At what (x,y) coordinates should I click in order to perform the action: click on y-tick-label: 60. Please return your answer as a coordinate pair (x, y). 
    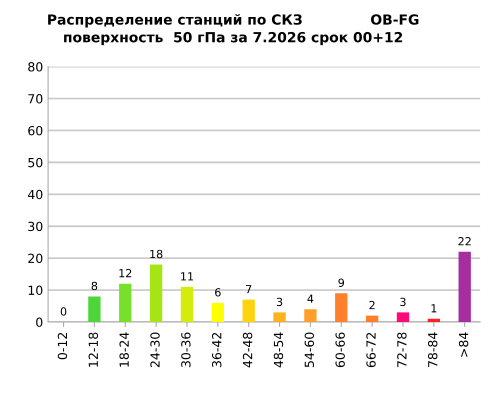
    Looking at the image, I should click on (35, 131).